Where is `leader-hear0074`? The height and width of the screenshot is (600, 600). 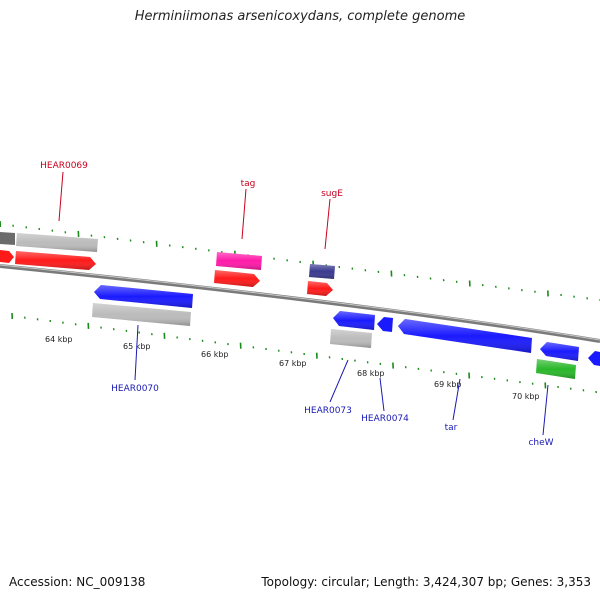
leader-hear0074 is located at coordinates (382, 394).